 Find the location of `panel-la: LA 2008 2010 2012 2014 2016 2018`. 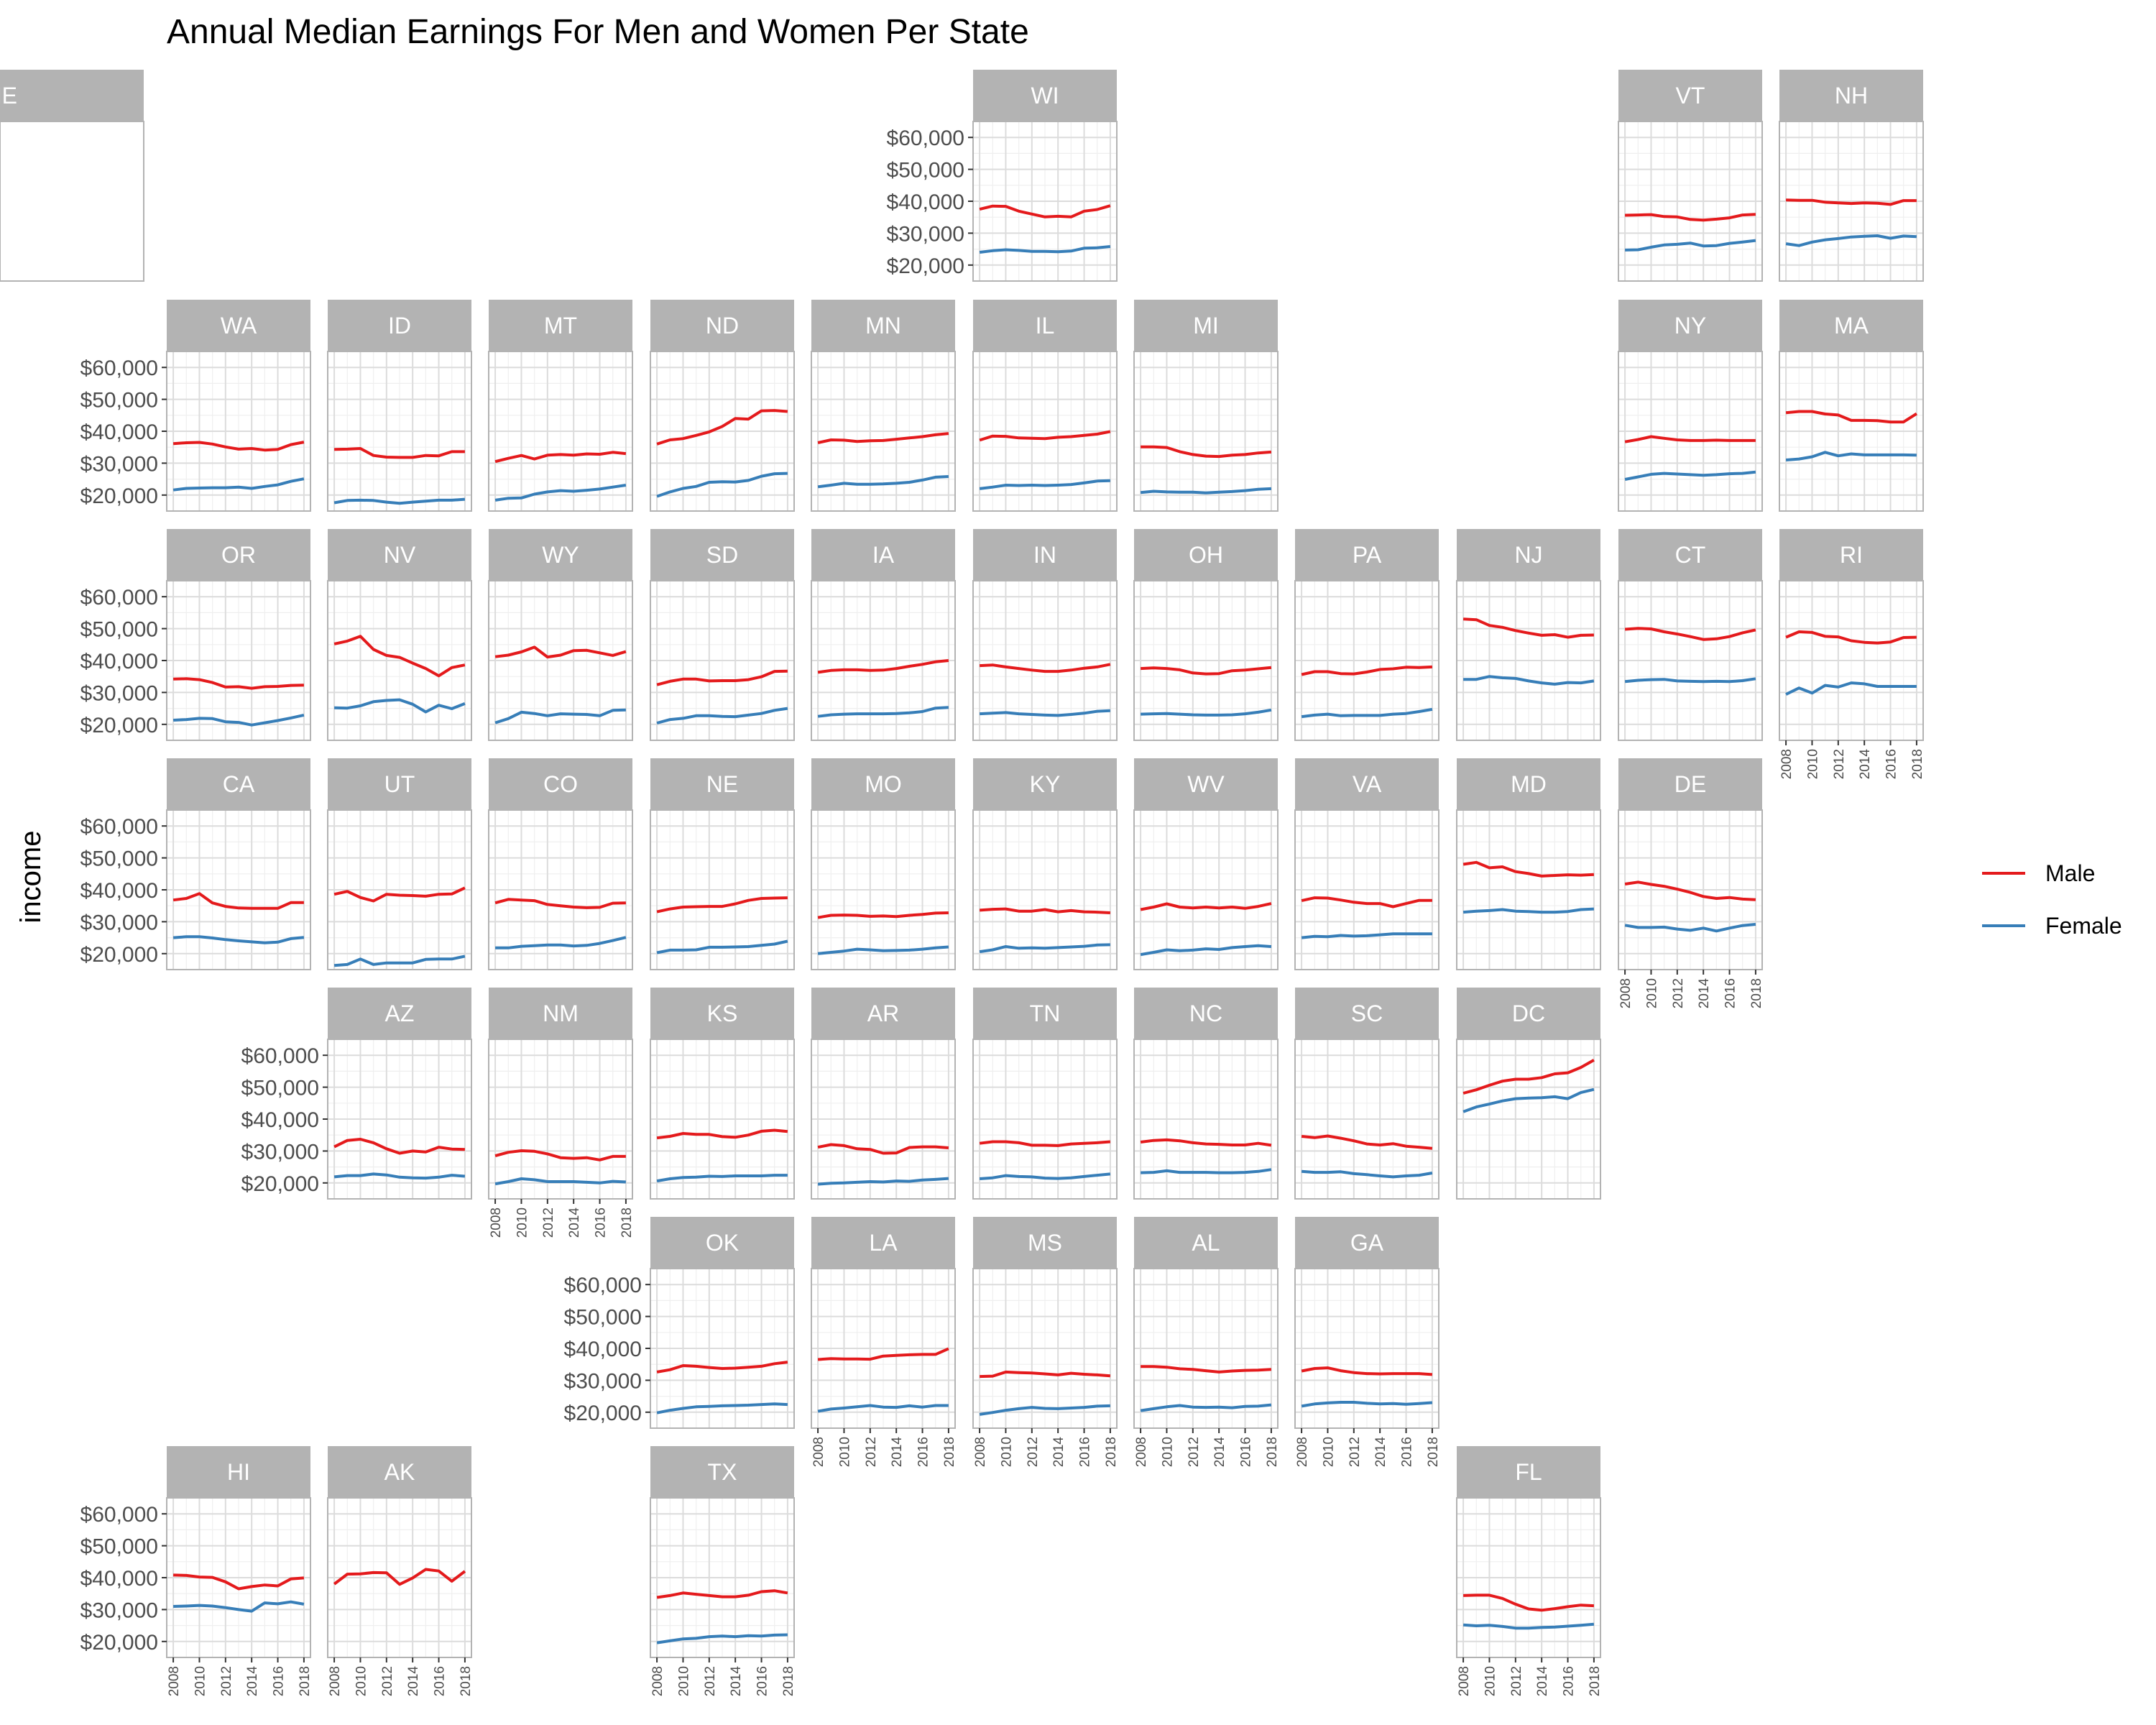

panel-la: LA 2008 2010 2012 2014 2016 2018 is located at coordinates (884, 1342).